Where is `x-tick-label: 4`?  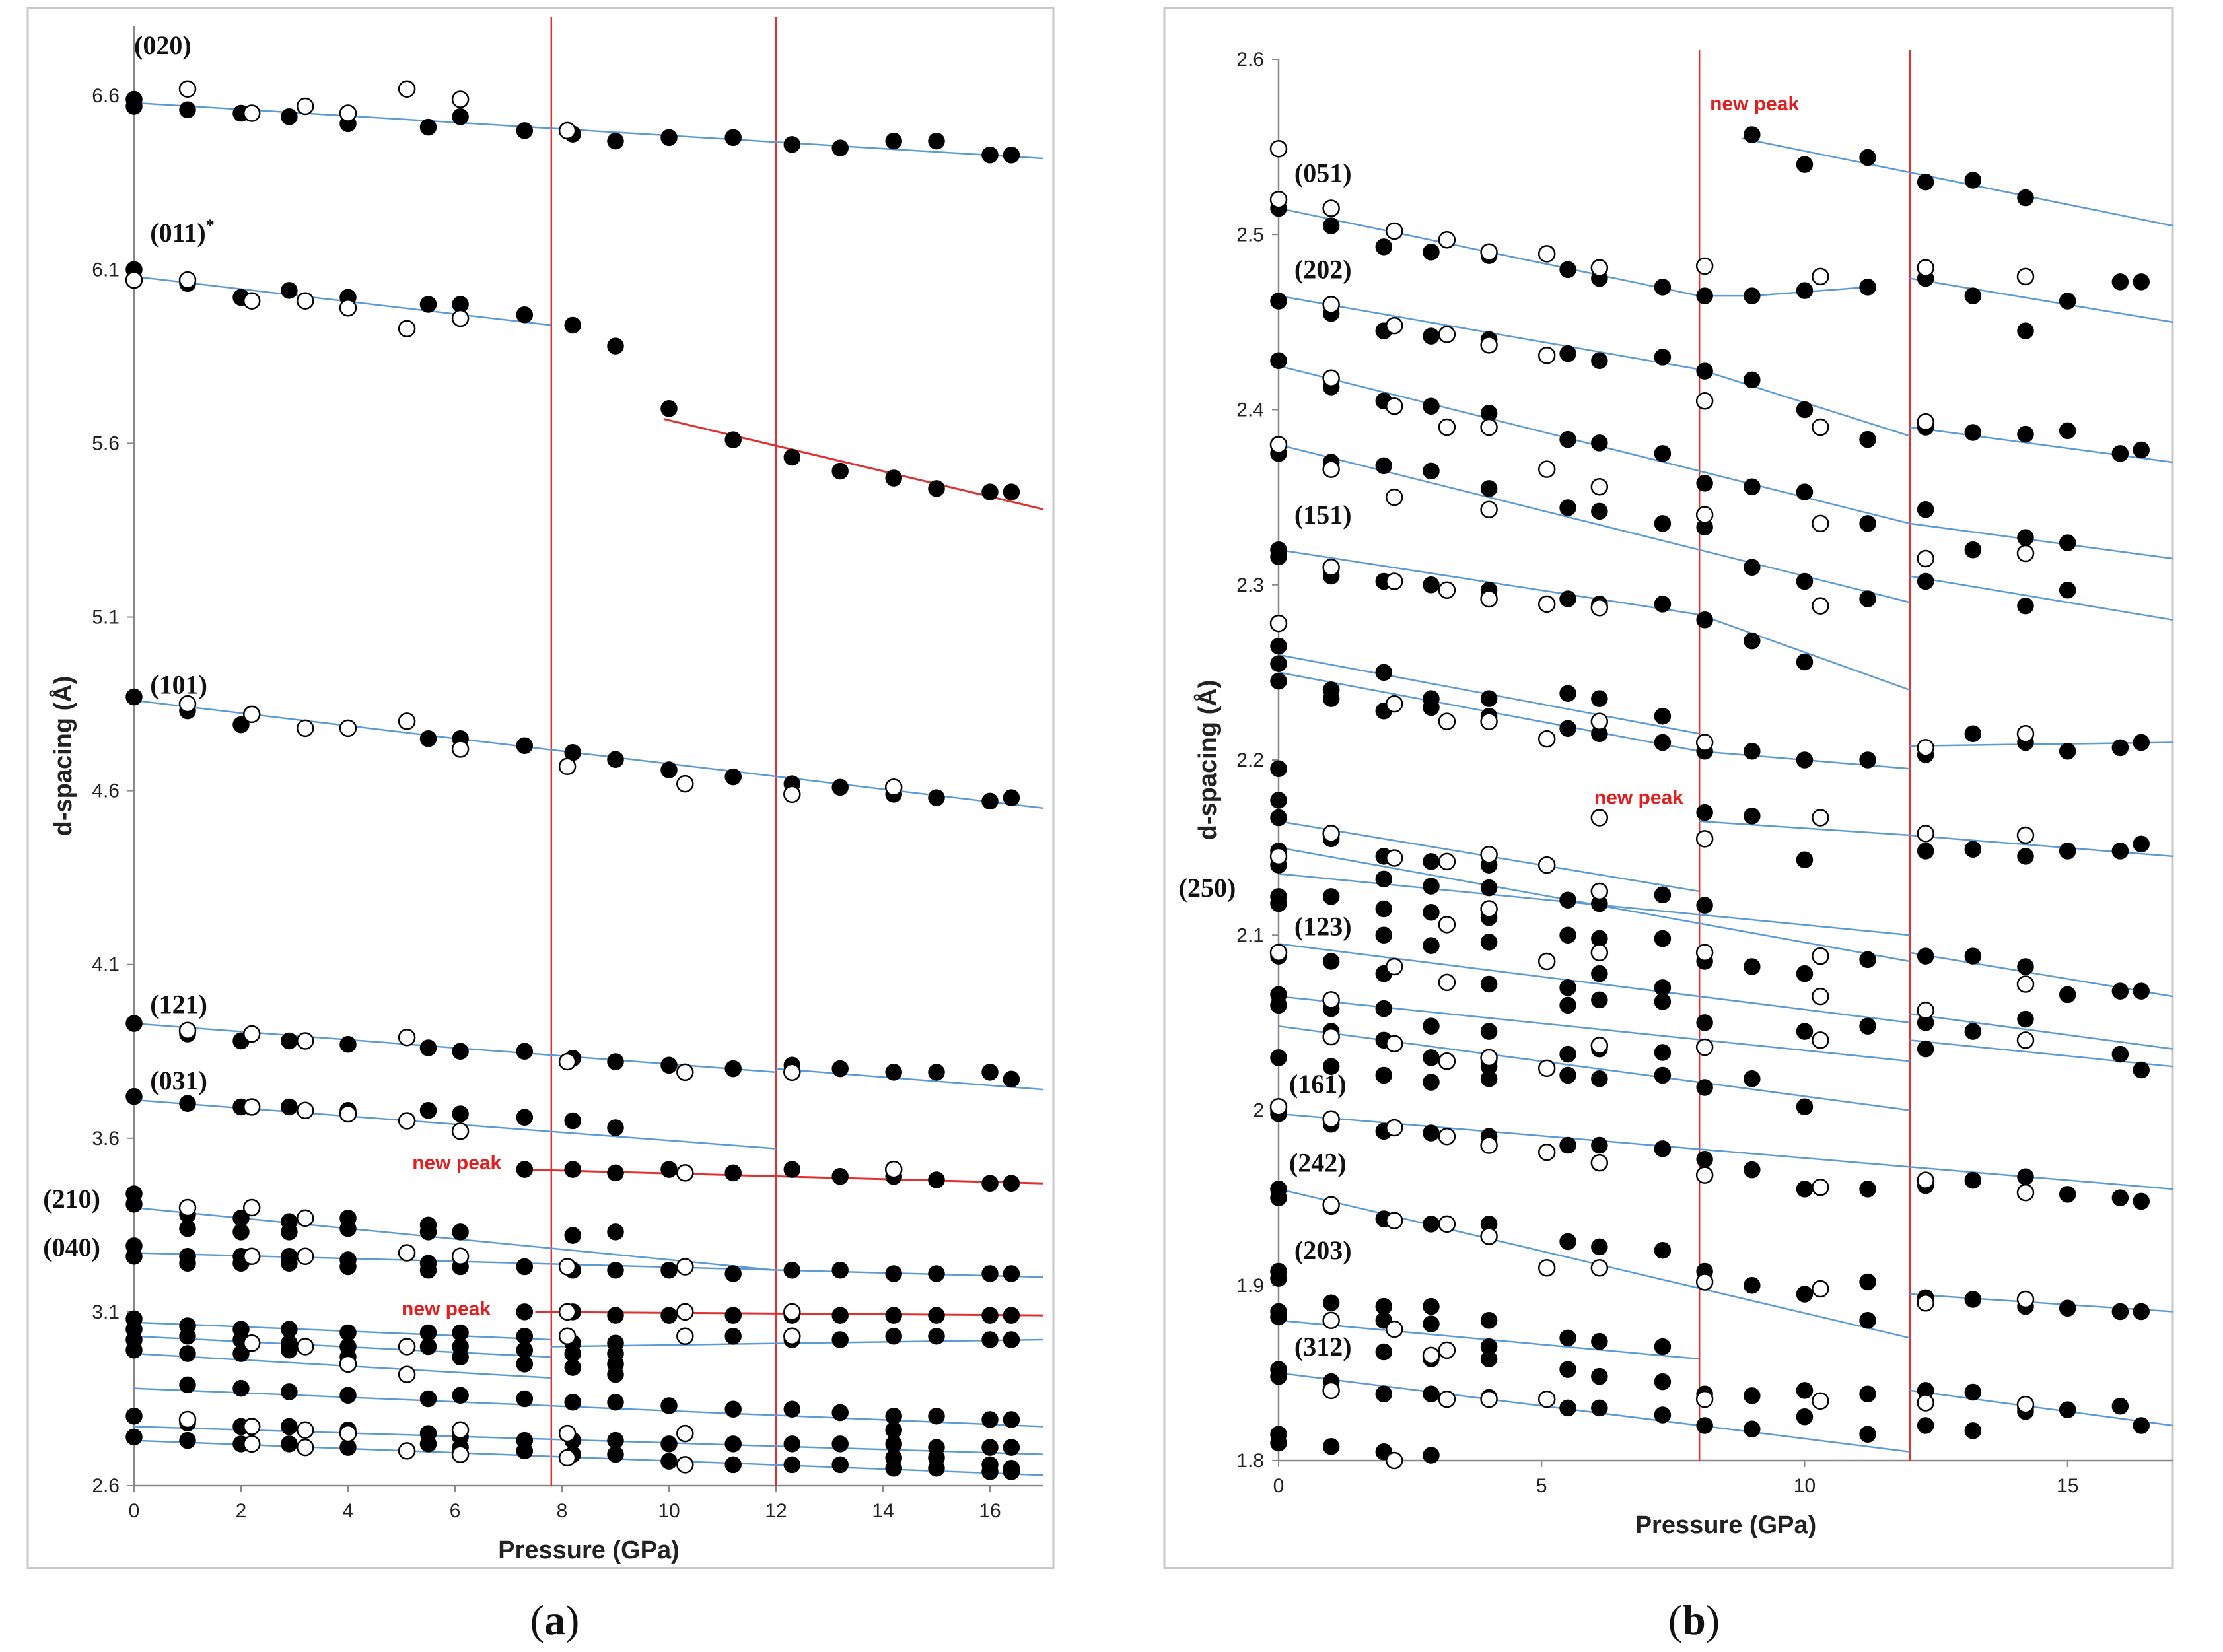 x-tick-label: 4 is located at coordinates (348, 1511).